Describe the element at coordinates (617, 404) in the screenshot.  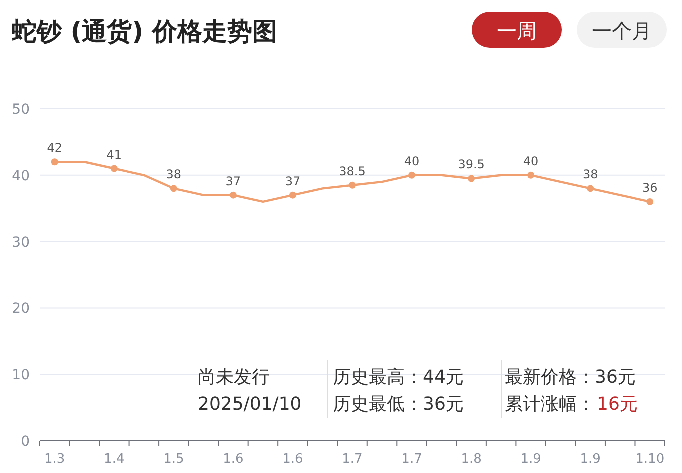
I see `annotation: 16元` at that location.